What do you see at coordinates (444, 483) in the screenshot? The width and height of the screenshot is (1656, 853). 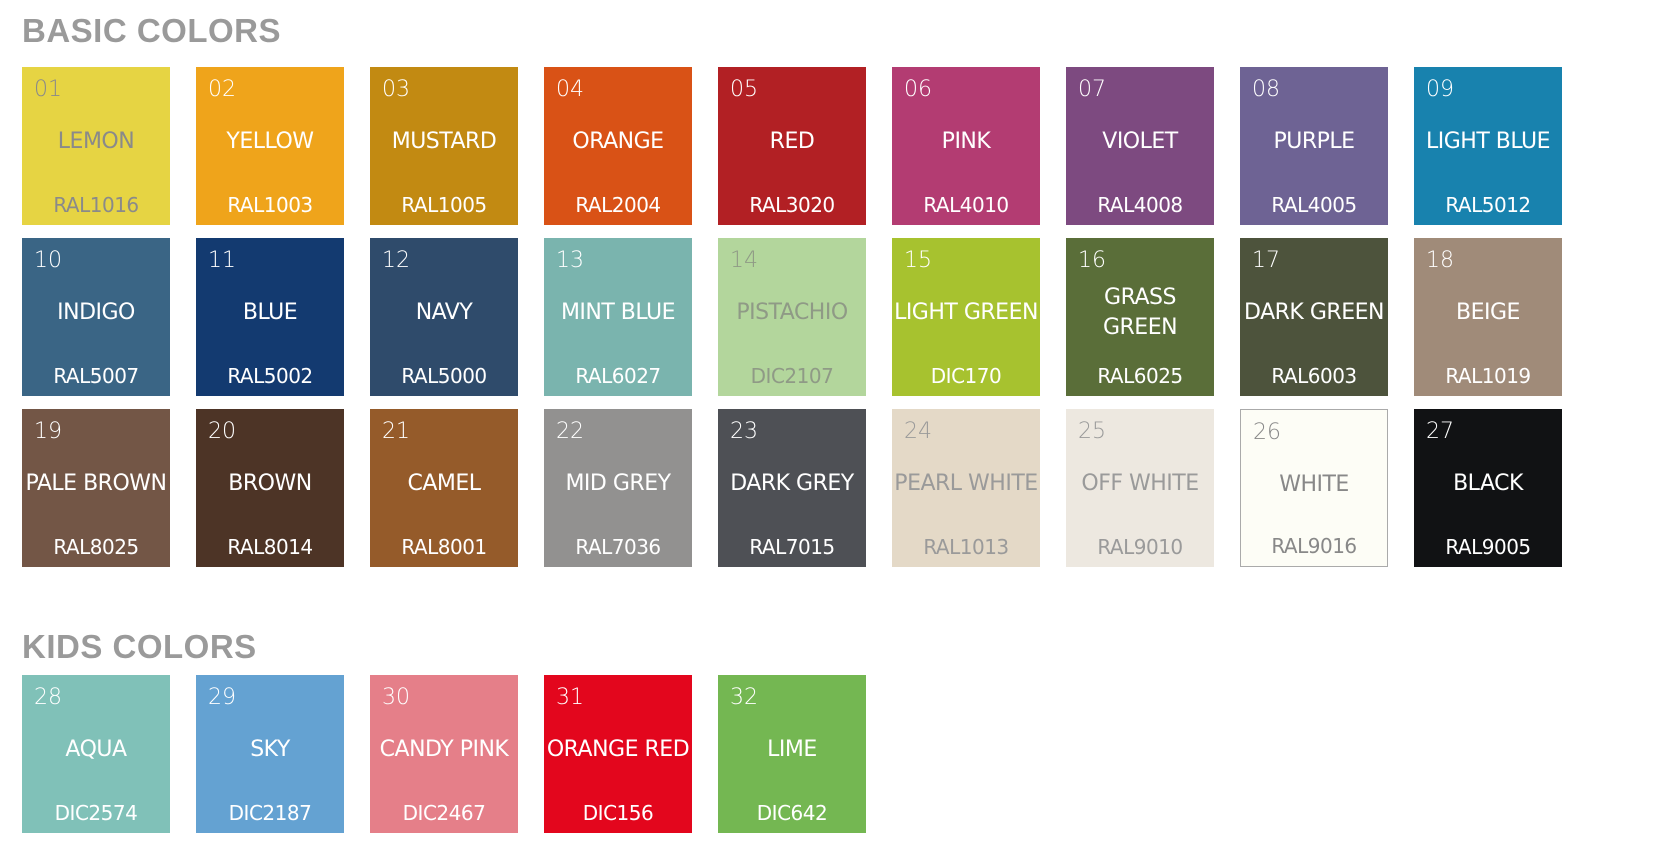 I see `swatch-name: CAMEL` at bounding box center [444, 483].